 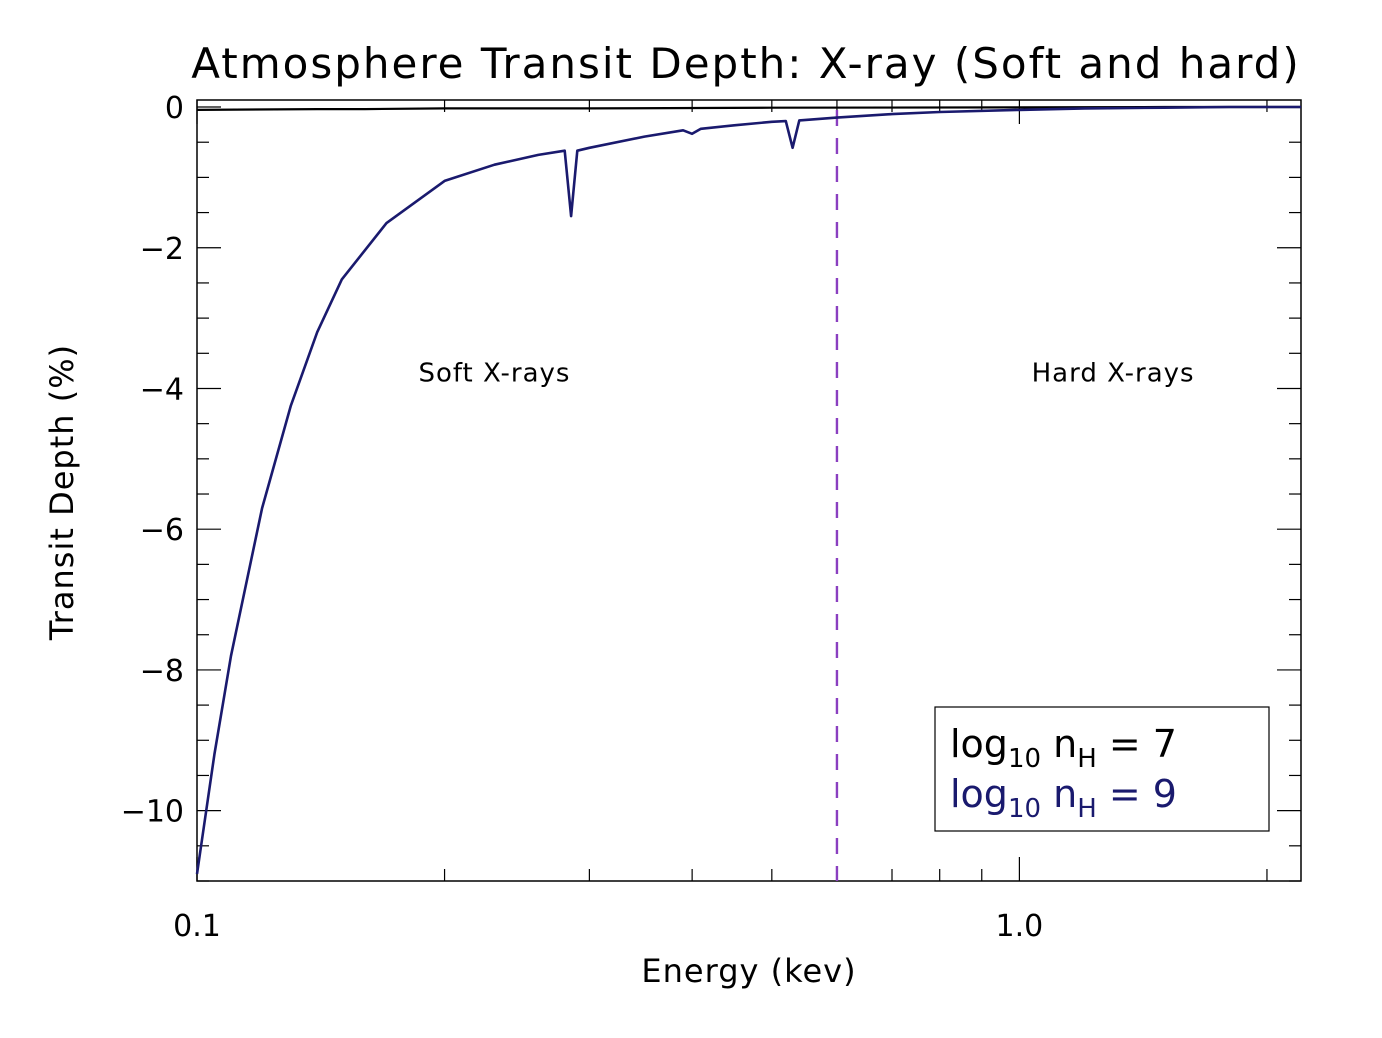 I want to click on annotation-layer: Soft X-rays Hard X-rays, so click(x=806, y=373).